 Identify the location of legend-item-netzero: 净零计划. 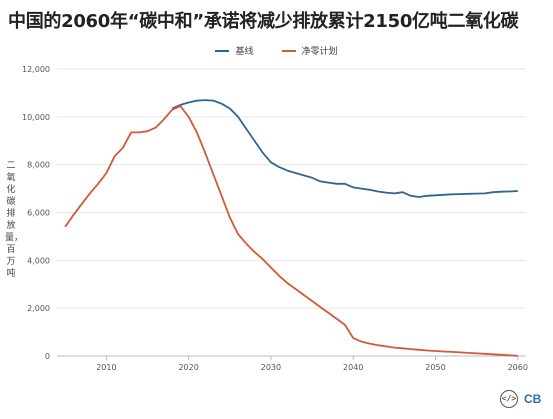
(309, 50).